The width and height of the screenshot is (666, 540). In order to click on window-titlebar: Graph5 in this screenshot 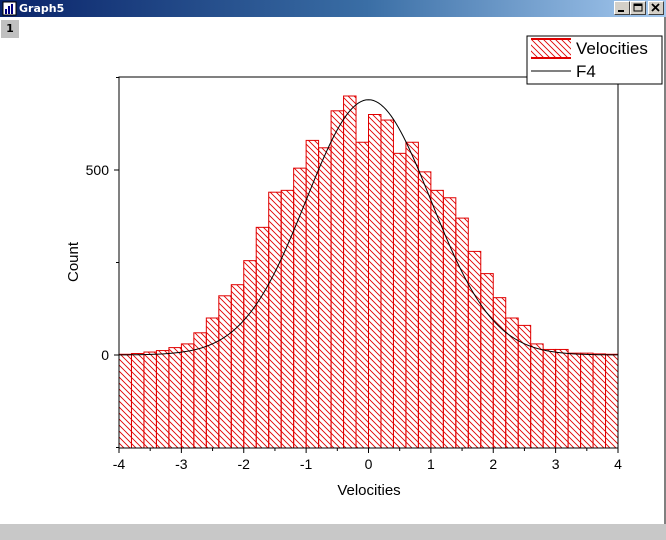, I will do `click(333, 8)`.